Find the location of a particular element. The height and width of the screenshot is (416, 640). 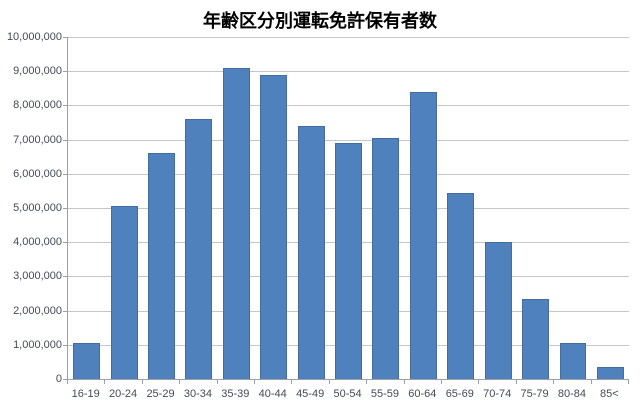

y-tick-label: 5,000,000 is located at coordinates (37, 208).